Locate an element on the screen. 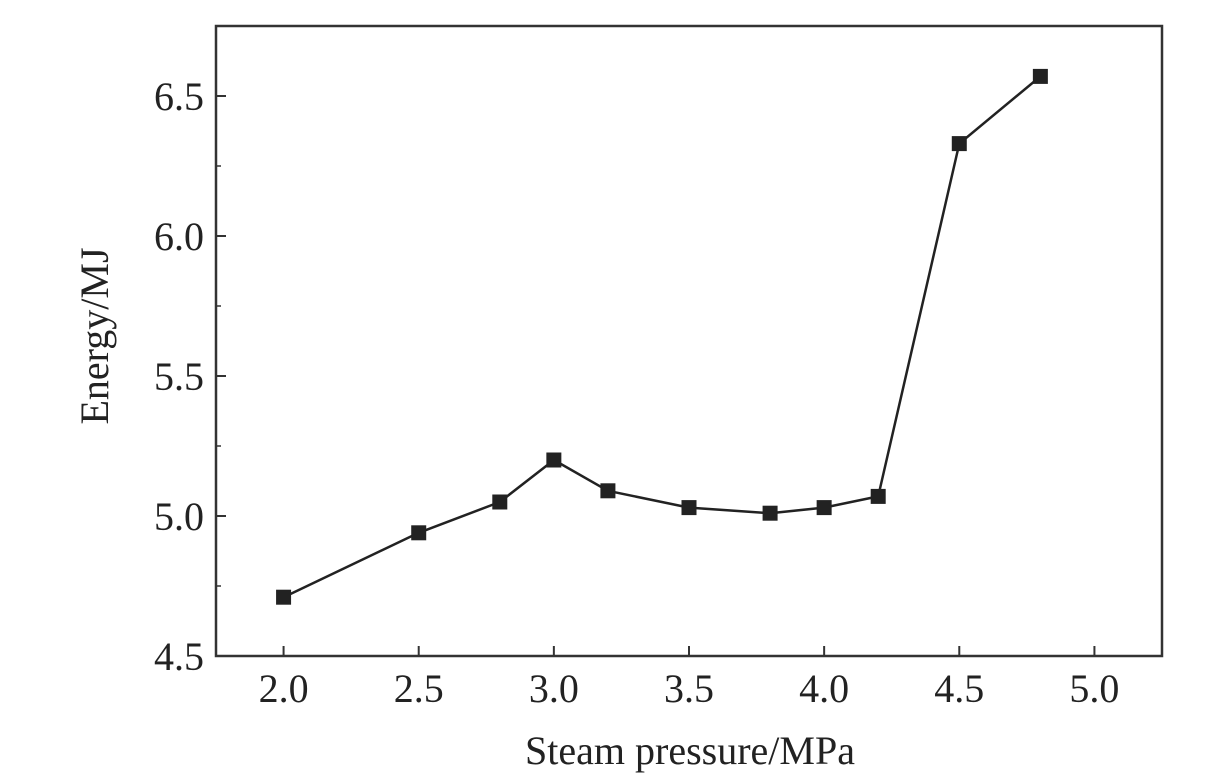  x-tick-label: 3.0 is located at coordinates (554, 688).